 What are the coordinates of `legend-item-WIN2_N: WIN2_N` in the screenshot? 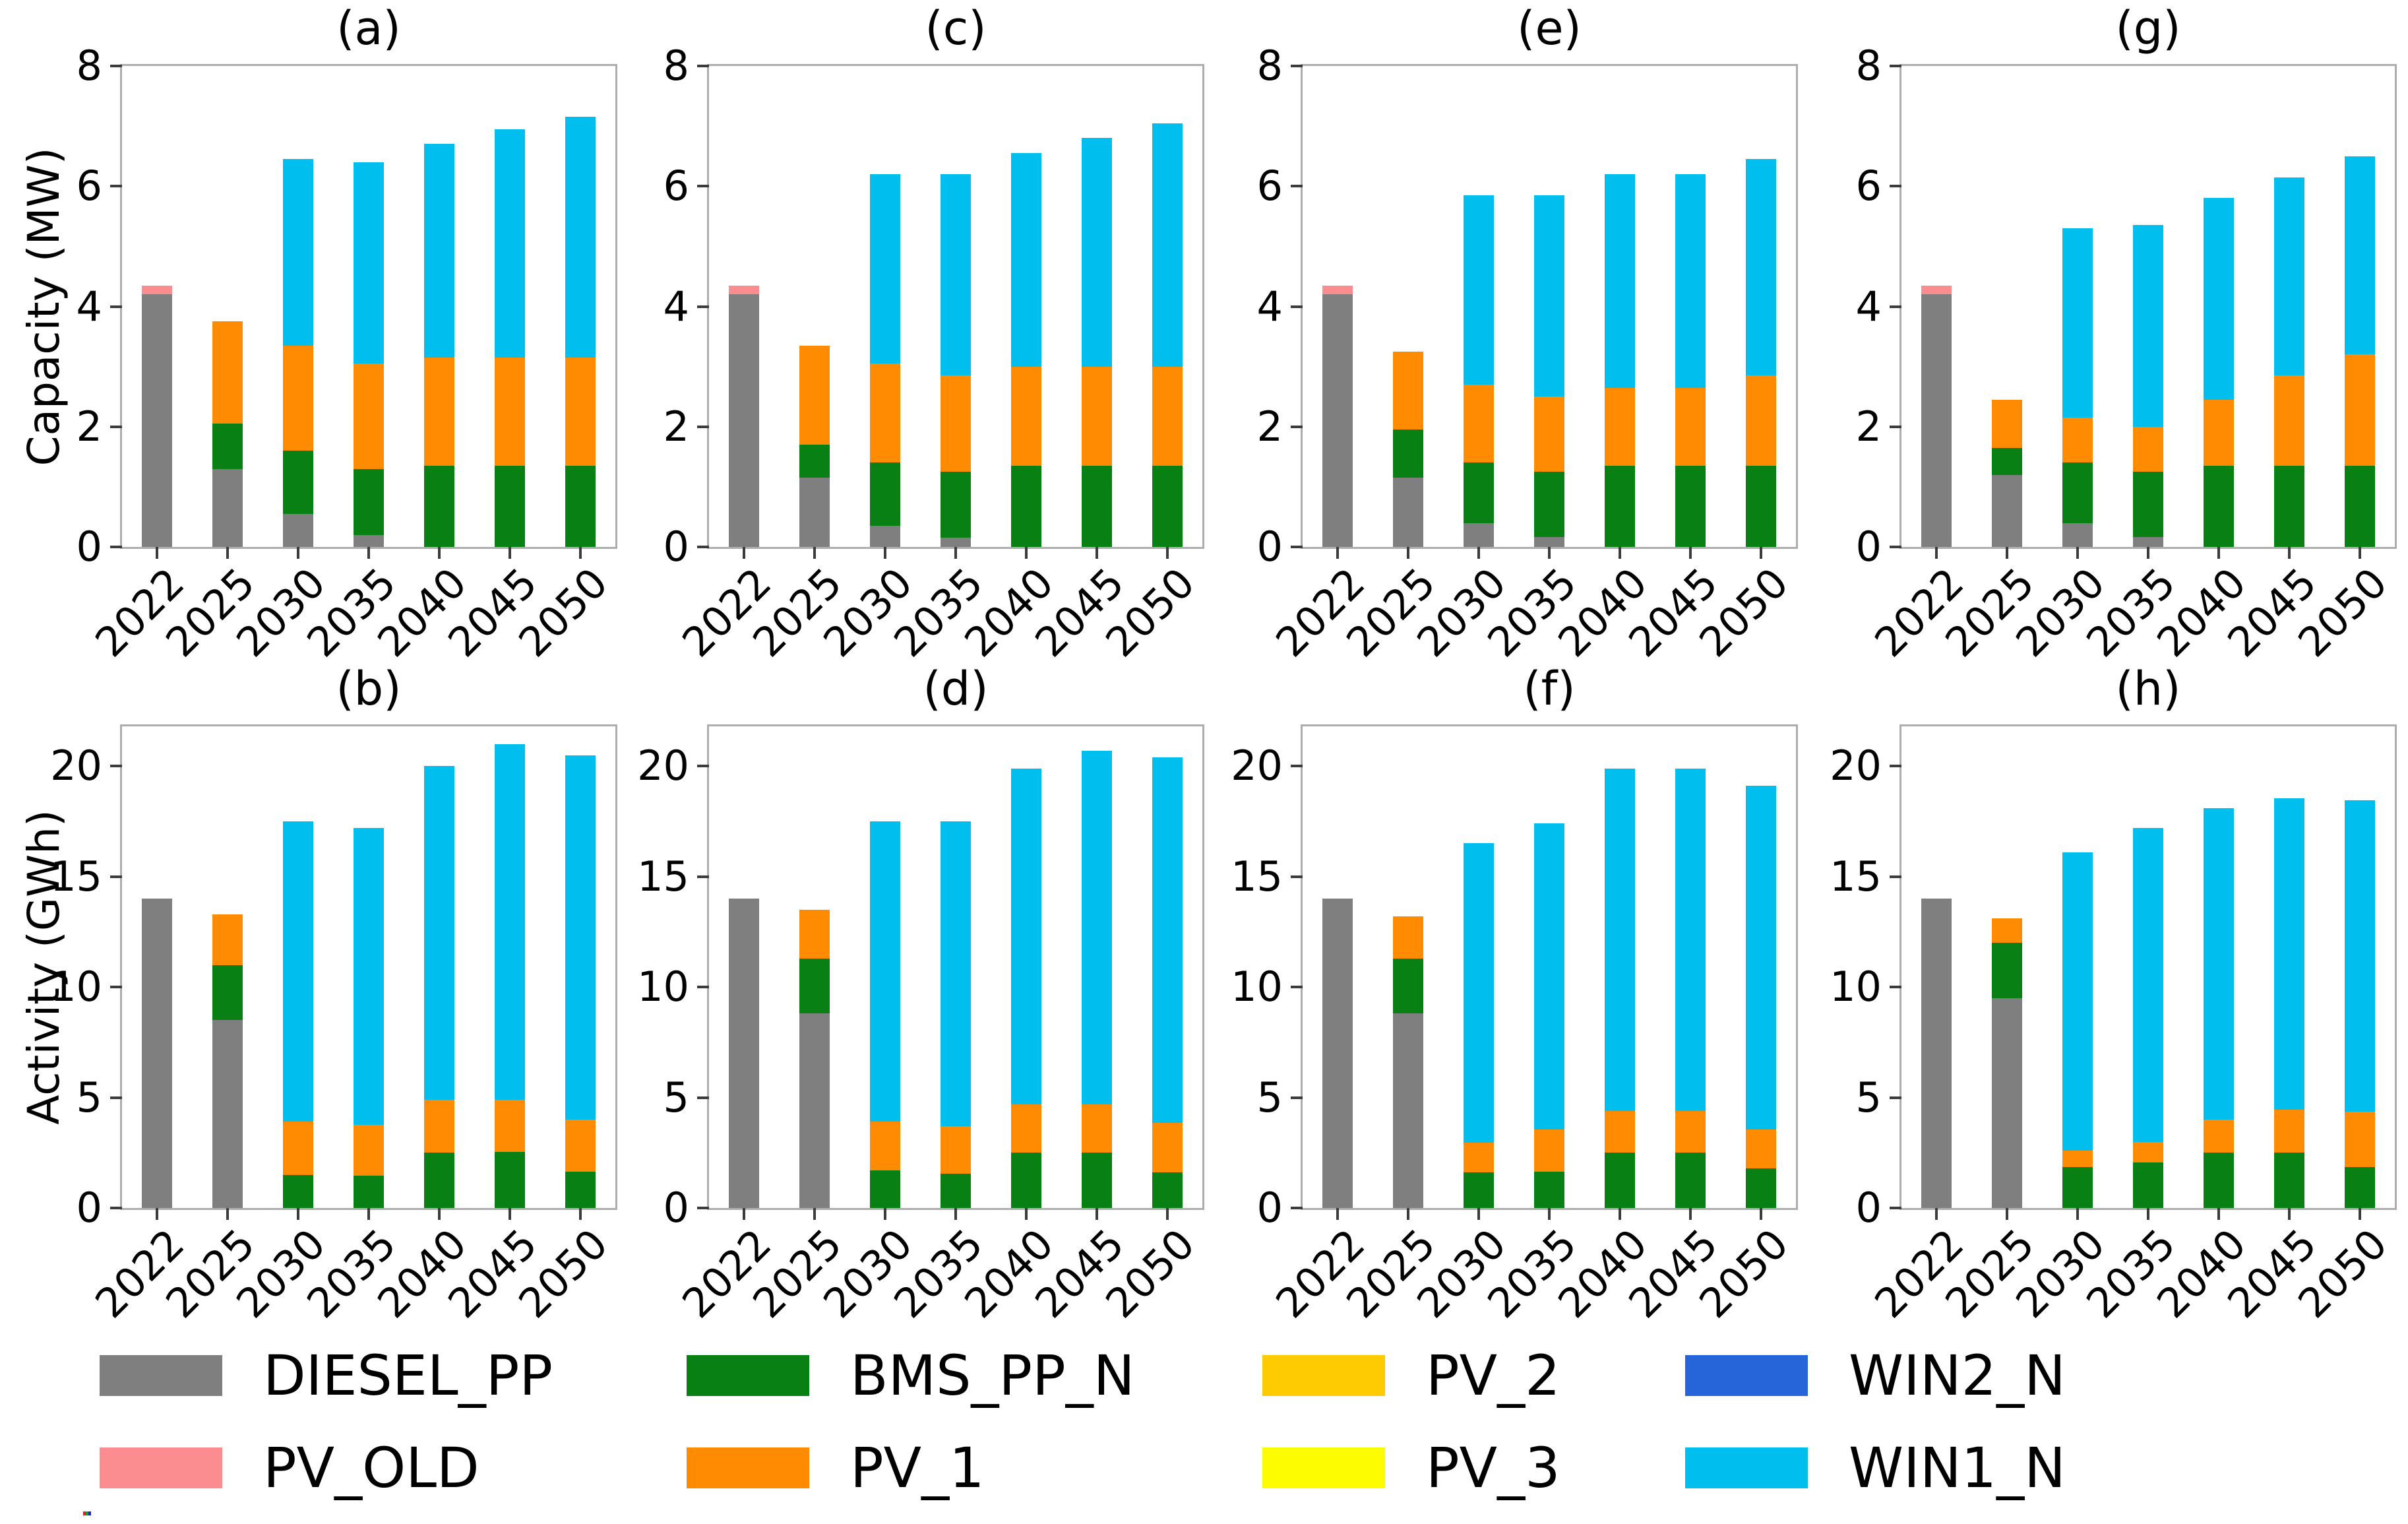 It's located at (1875, 1375).